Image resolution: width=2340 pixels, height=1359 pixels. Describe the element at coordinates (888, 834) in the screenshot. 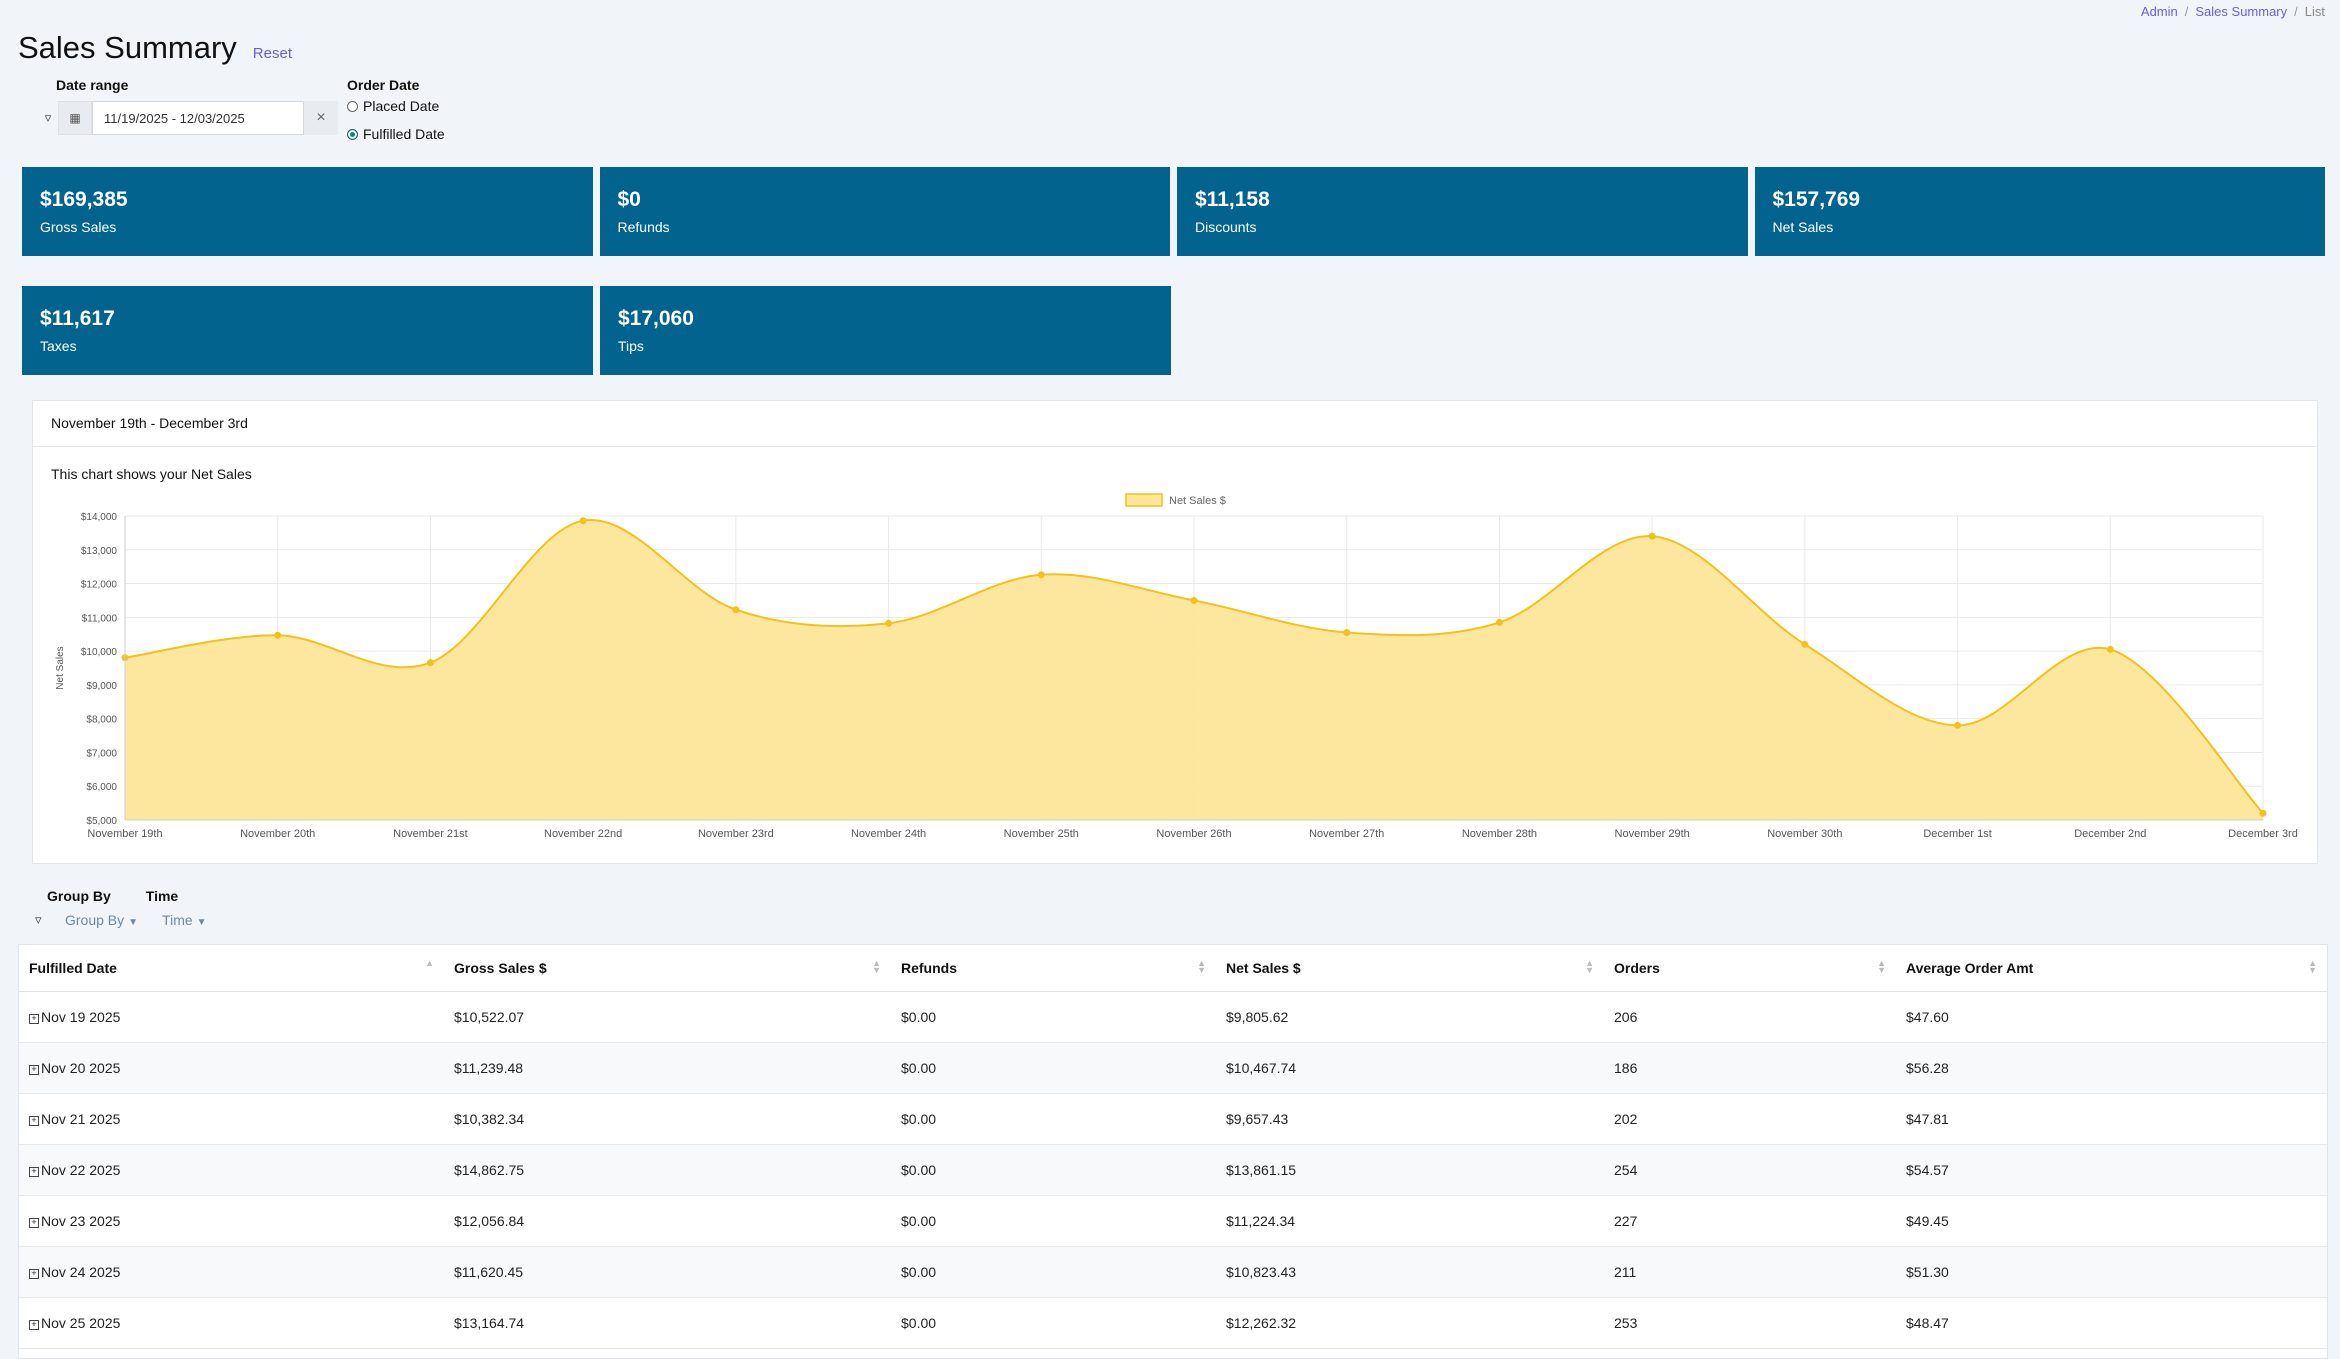

I see `x-tick-label: November 24th` at that location.